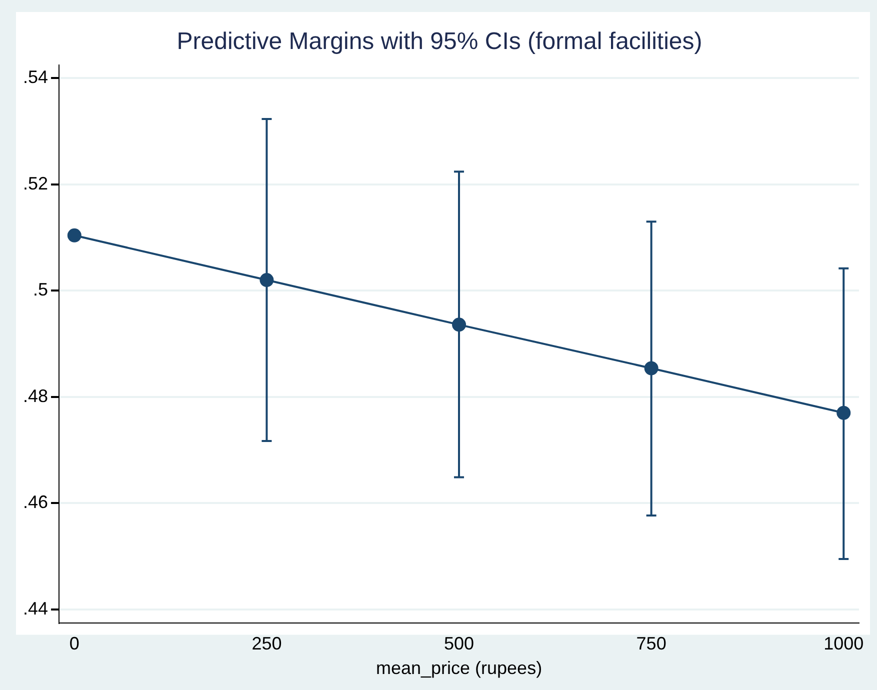 The width and height of the screenshot is (877, 690). What do you see at coordinates (35, 183) in the screenshot?
I see `y-tick-label: .52` at bounding box center [35, 183].